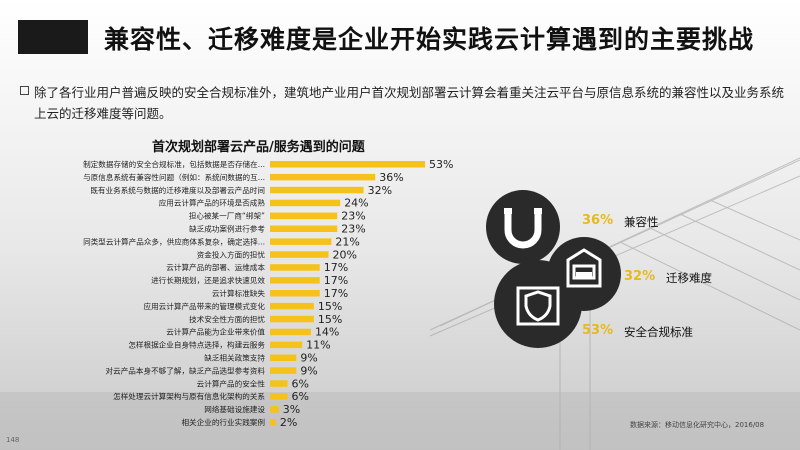 The image size is (800, 450). I want to click on page-title: 兼容性、迁移难度是企业开始实践云计算遇到的主要挑战, so click(429, 39).